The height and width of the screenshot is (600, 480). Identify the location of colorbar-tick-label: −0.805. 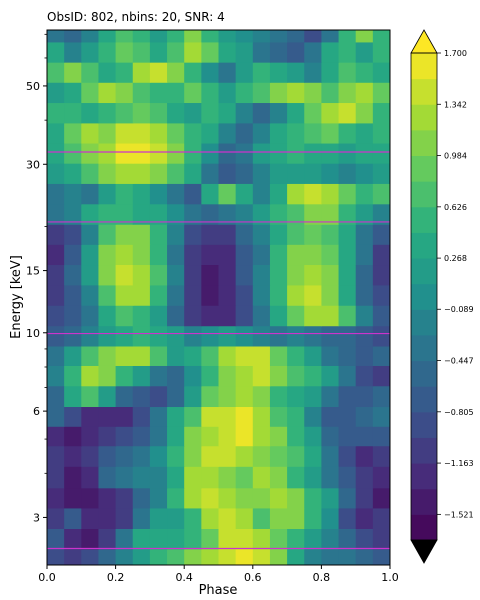
(459, 412).